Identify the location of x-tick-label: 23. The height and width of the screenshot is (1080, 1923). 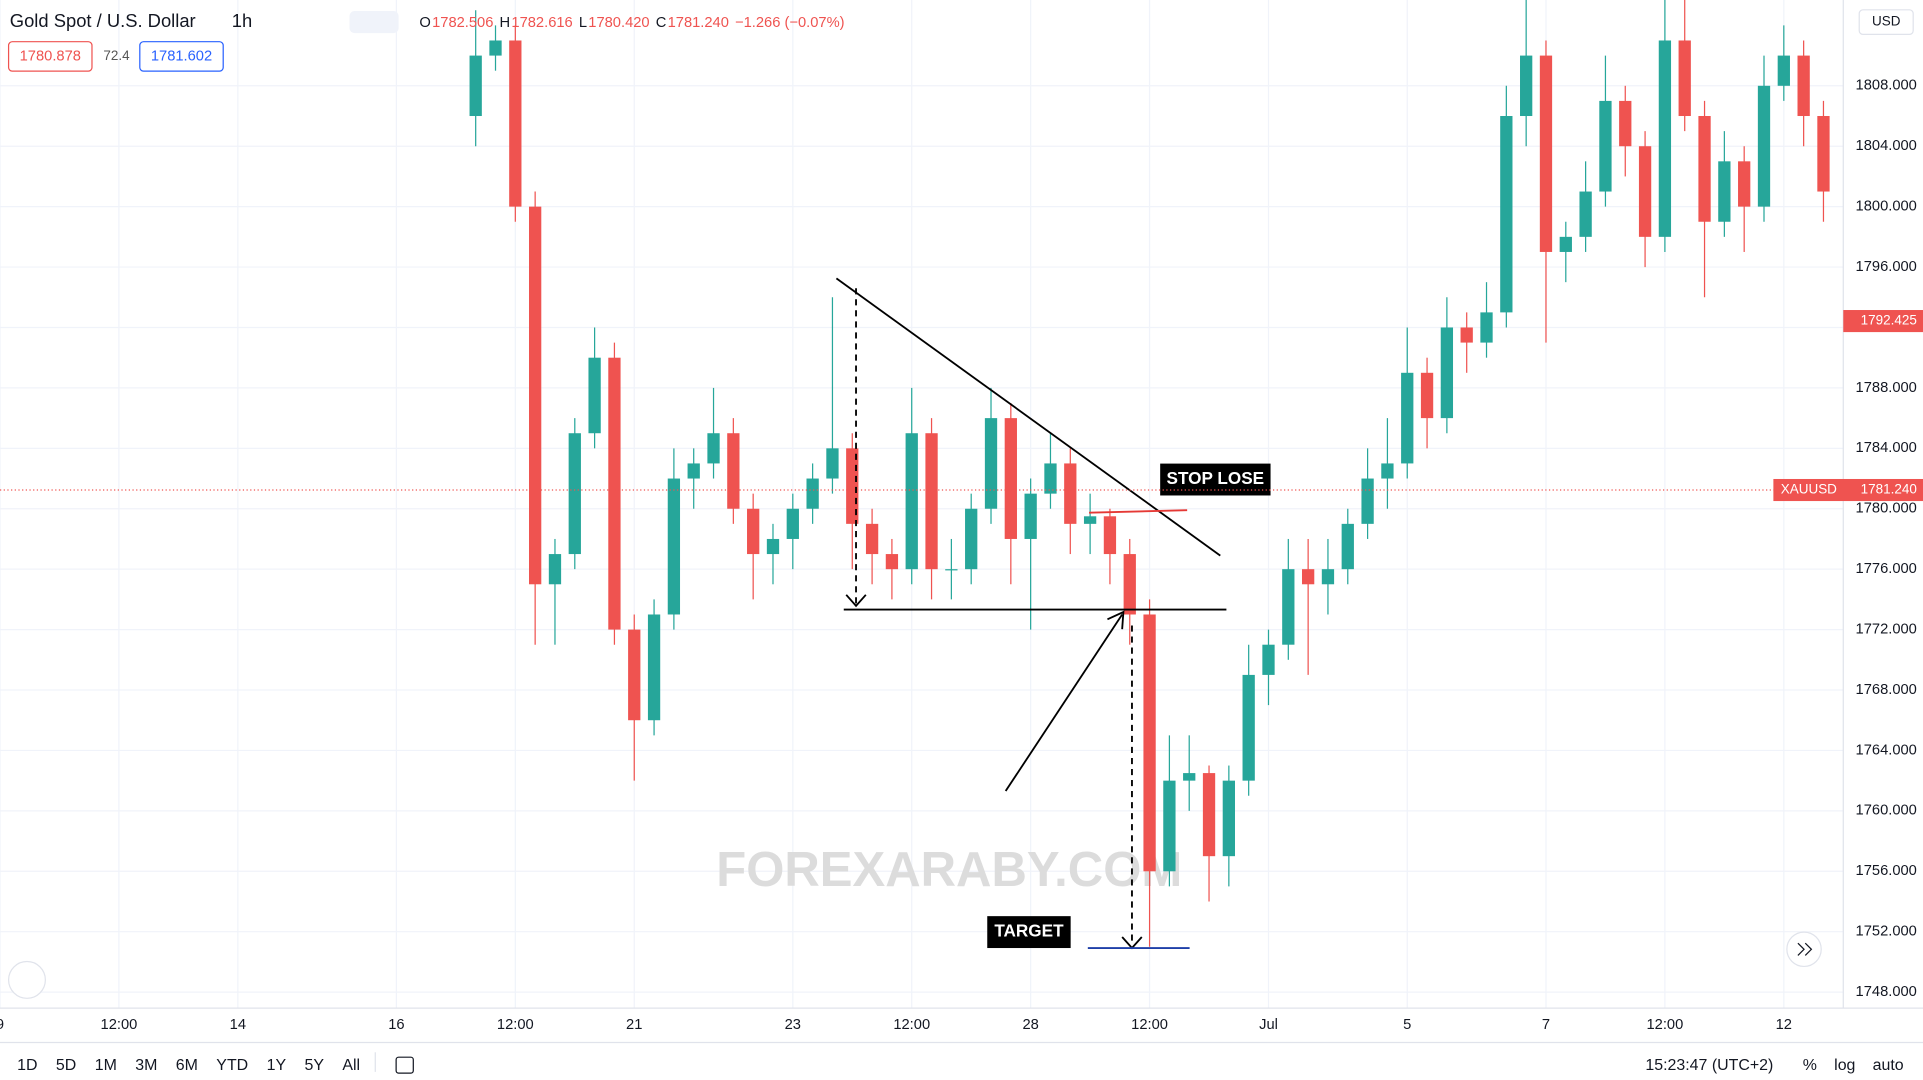
(793, 1025).